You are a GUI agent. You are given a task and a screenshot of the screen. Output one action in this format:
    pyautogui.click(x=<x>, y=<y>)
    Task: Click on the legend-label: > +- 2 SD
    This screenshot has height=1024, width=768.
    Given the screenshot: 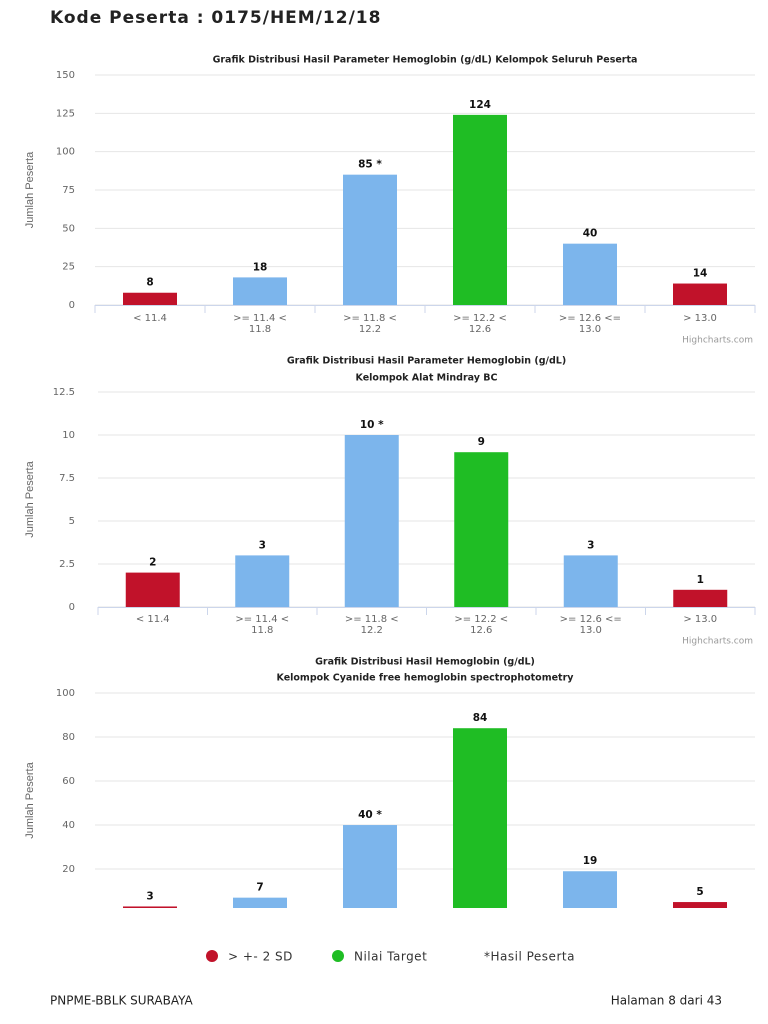 What is the action you would take?
    pyautogui.click(x=260, y=957)
    